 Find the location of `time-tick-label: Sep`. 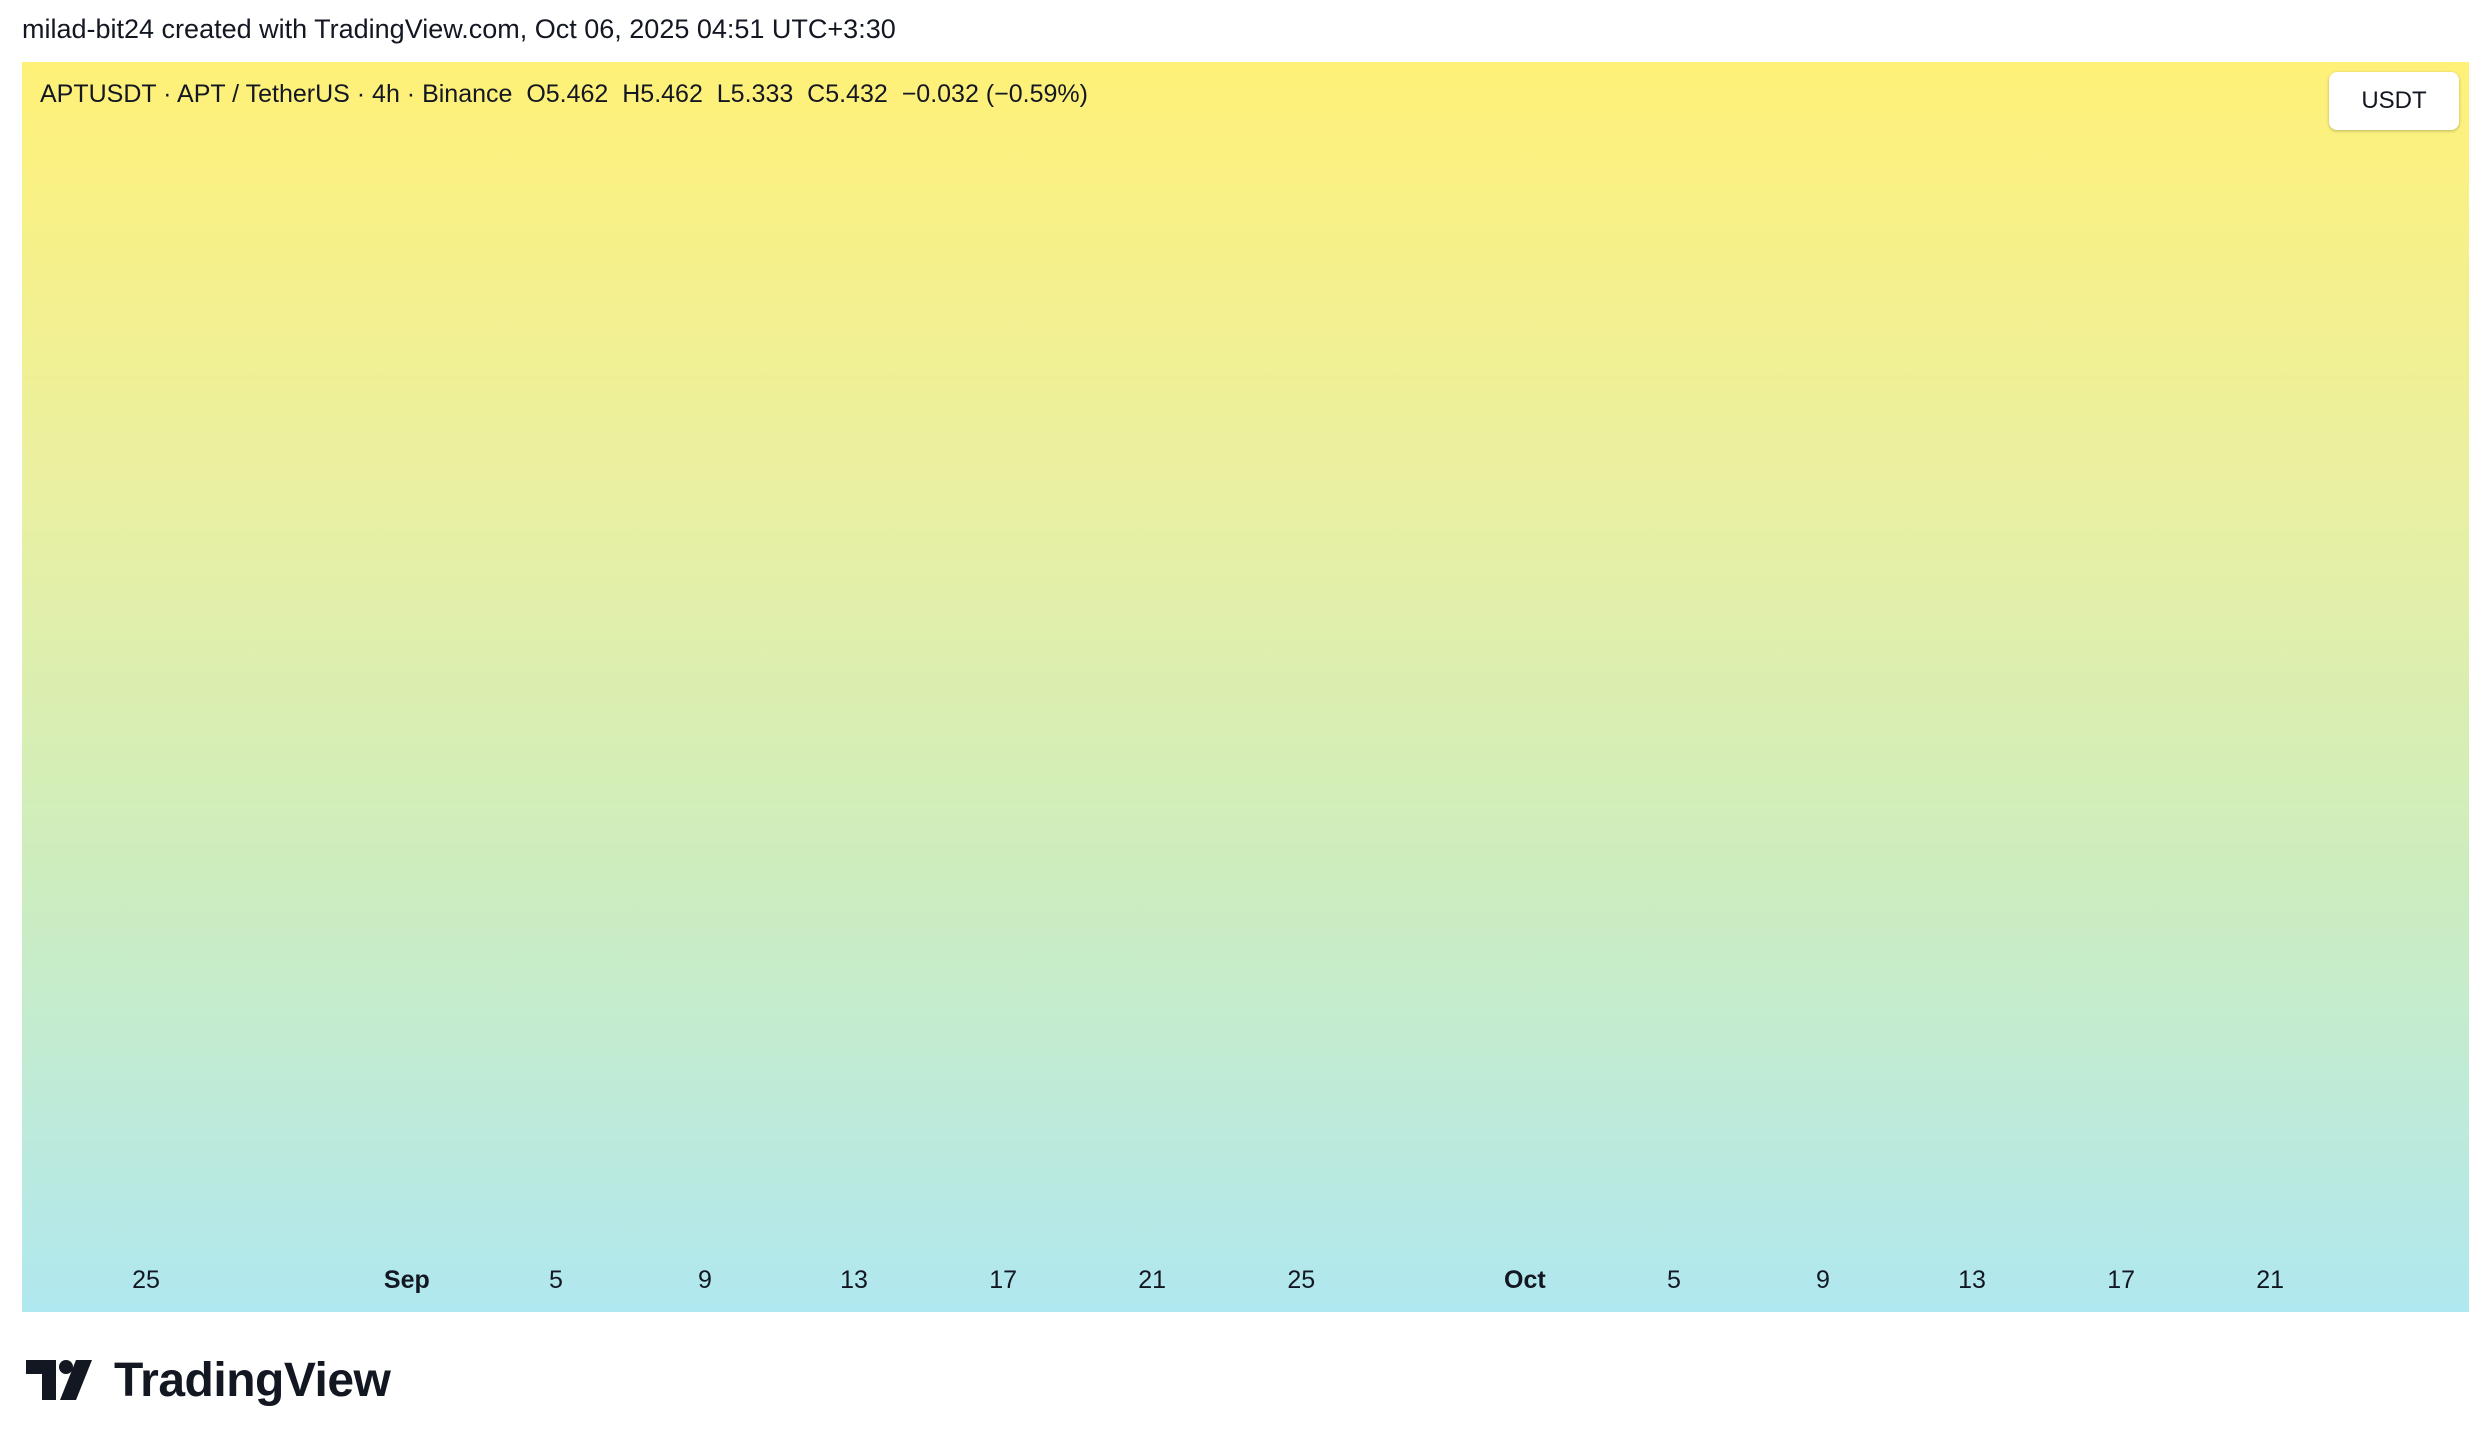

time-tick-label: Sep is located at coordinates (407, 1280).